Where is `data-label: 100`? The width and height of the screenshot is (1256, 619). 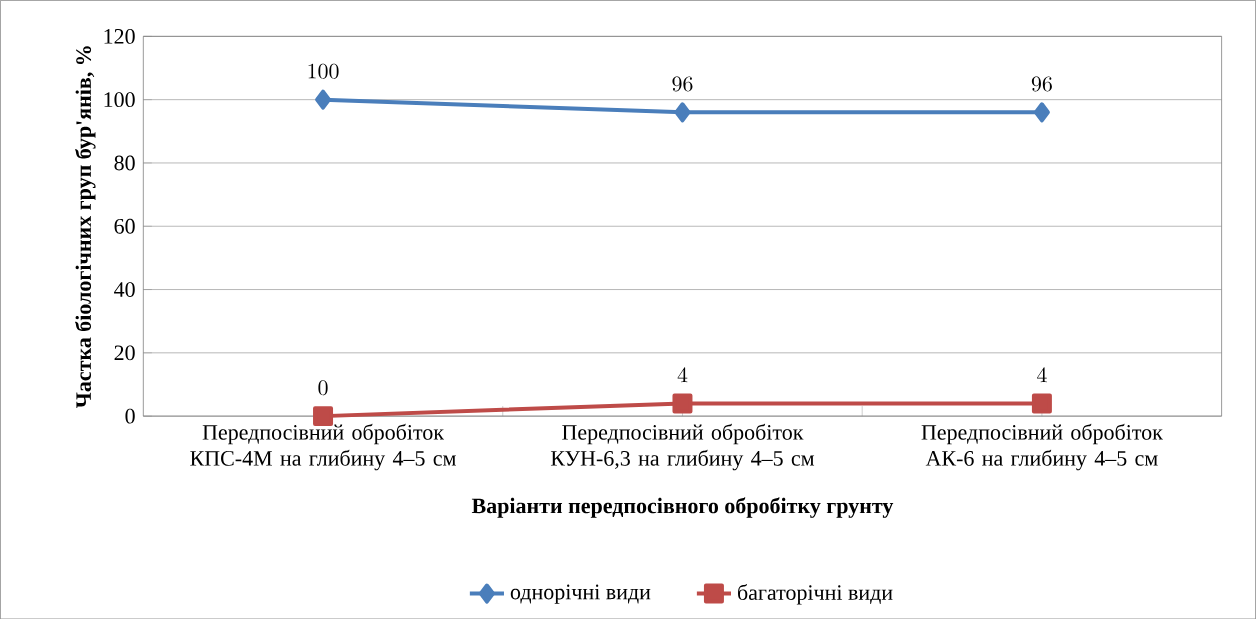
data-label: 100 is located at coordinates (323, 71).